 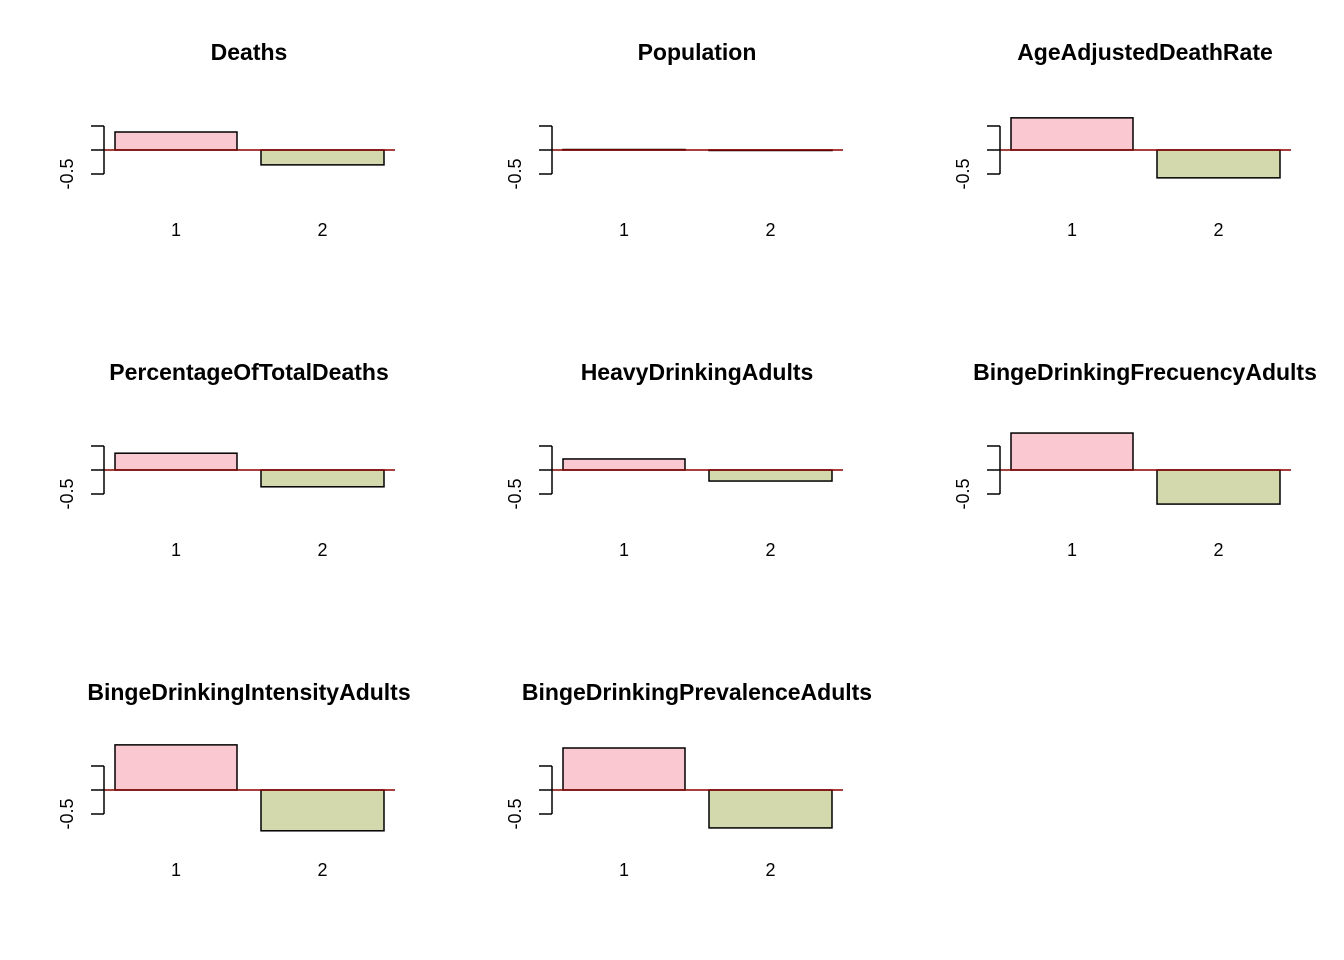 What do you see at coordinates (697, 52) in the screenshot?
I see `chart-title: Population` at bounding box center [697, 52].